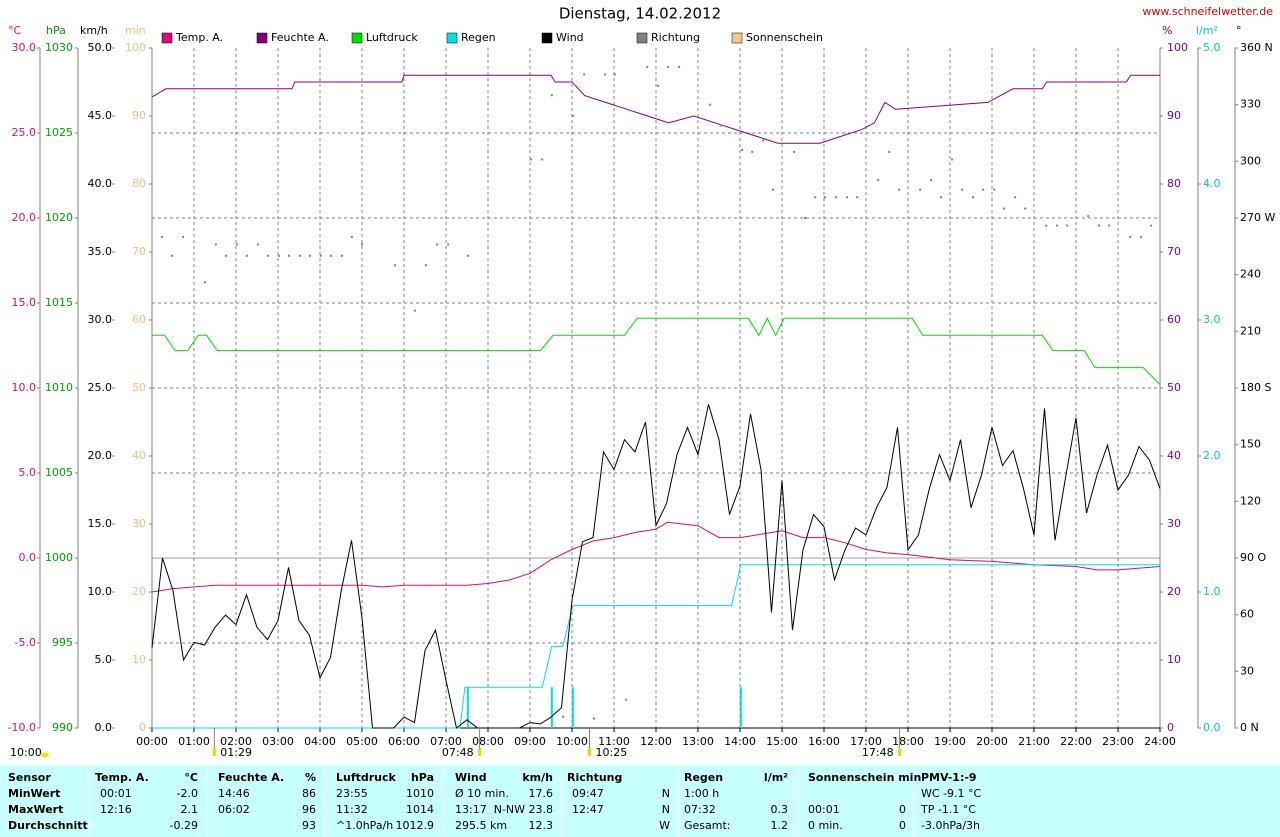 The width and height of the screenshot is (1280, 837). Describe the element at coordinates (588, 809) in the screenshot. I see `table-cell: 12:47` at that location.